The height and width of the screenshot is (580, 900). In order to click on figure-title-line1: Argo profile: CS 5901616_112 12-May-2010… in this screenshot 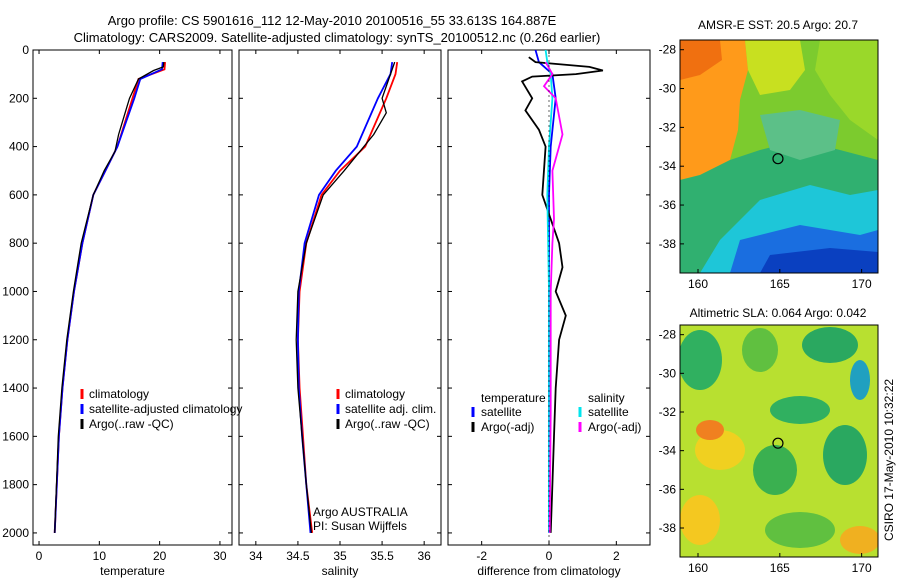, I will do `click(332, 20)`.